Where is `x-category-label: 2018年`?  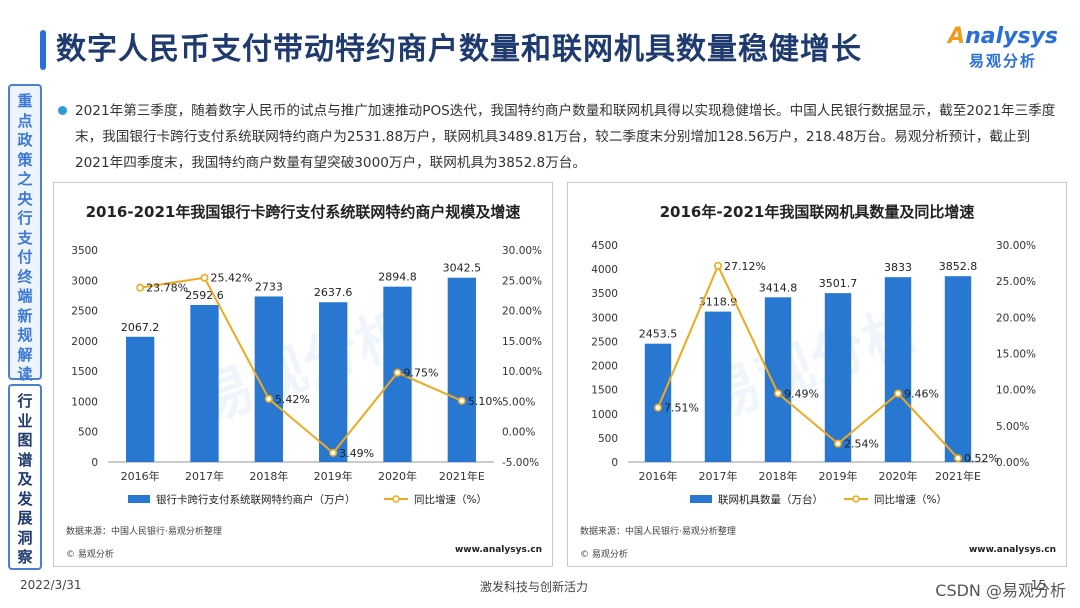
x-category-label: 2018年 is located at coordinates (268, 476).